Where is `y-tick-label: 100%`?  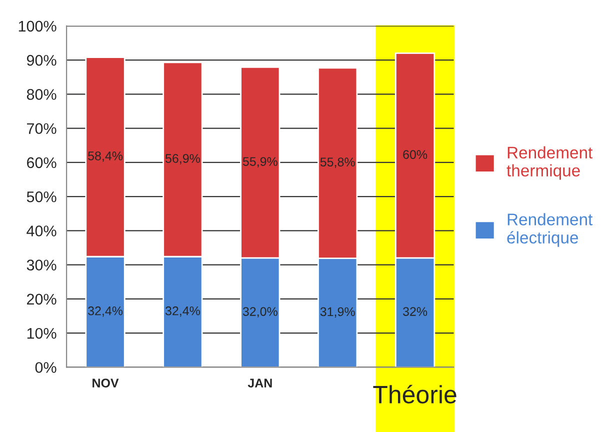 y-tick-label: 100% is located at coordinates (37, 26).